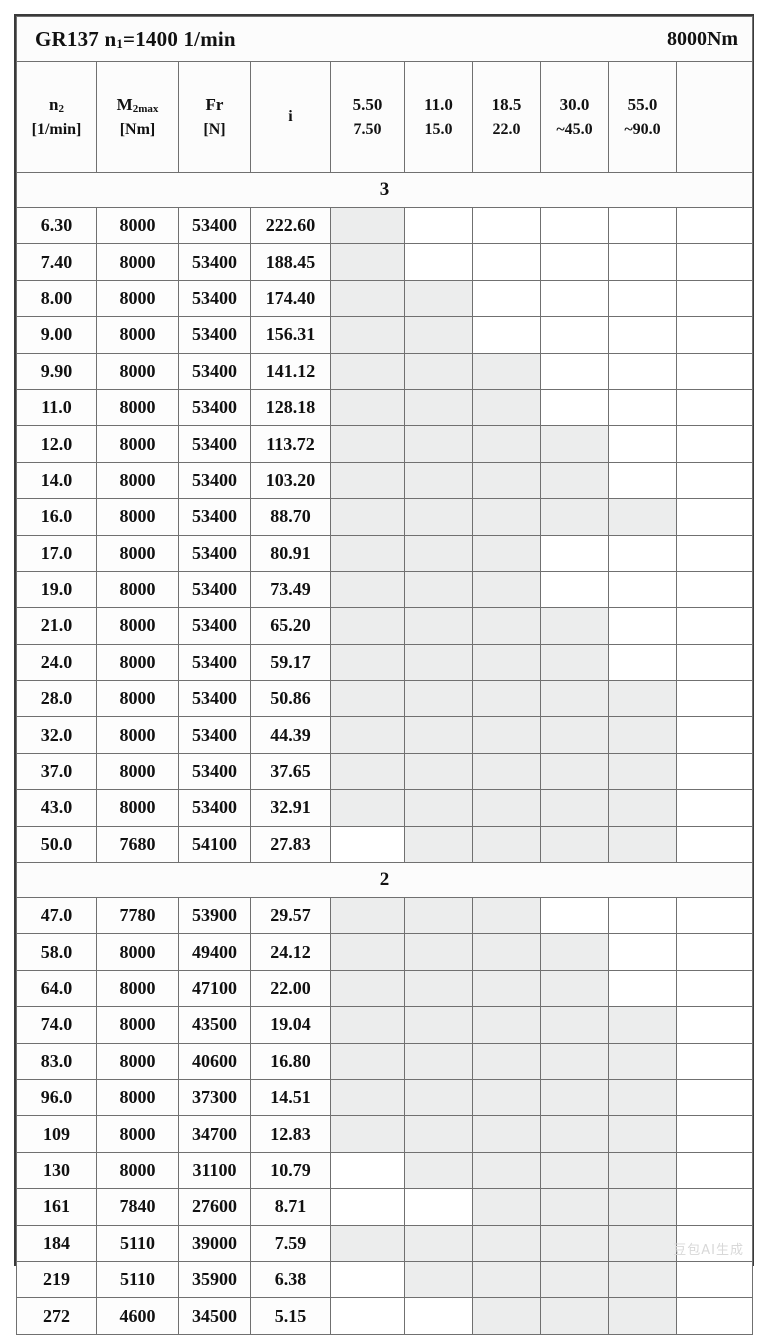 This screenshot has width=768, height=1335. I want to click on cell-i: 12.83, so click(290, 1134).